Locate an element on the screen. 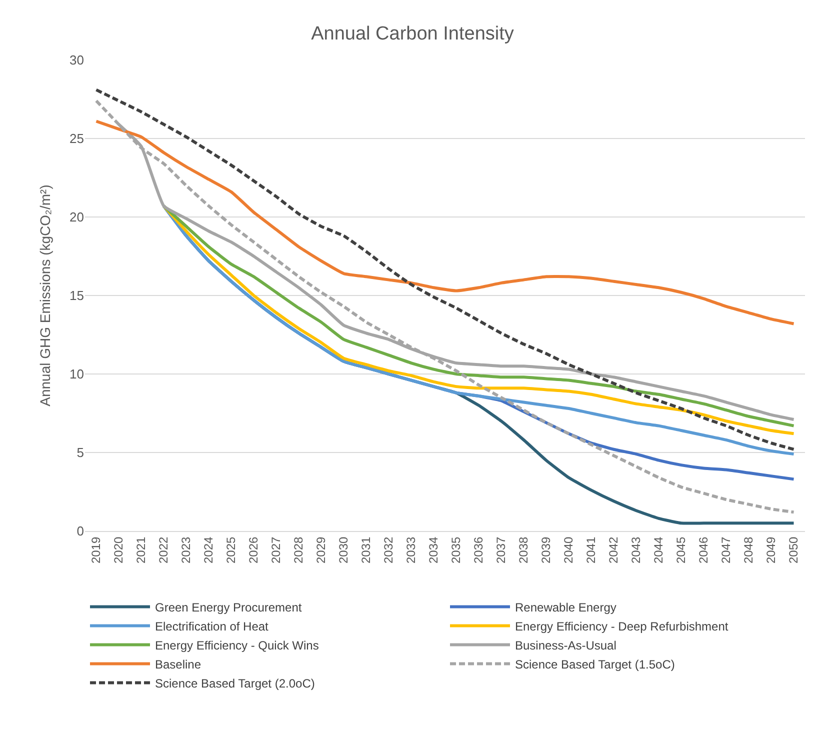 Image resolution: width=825 pixels, height=751 pixels. x-tick-label: 2029 is located at coordinates (321, 550).